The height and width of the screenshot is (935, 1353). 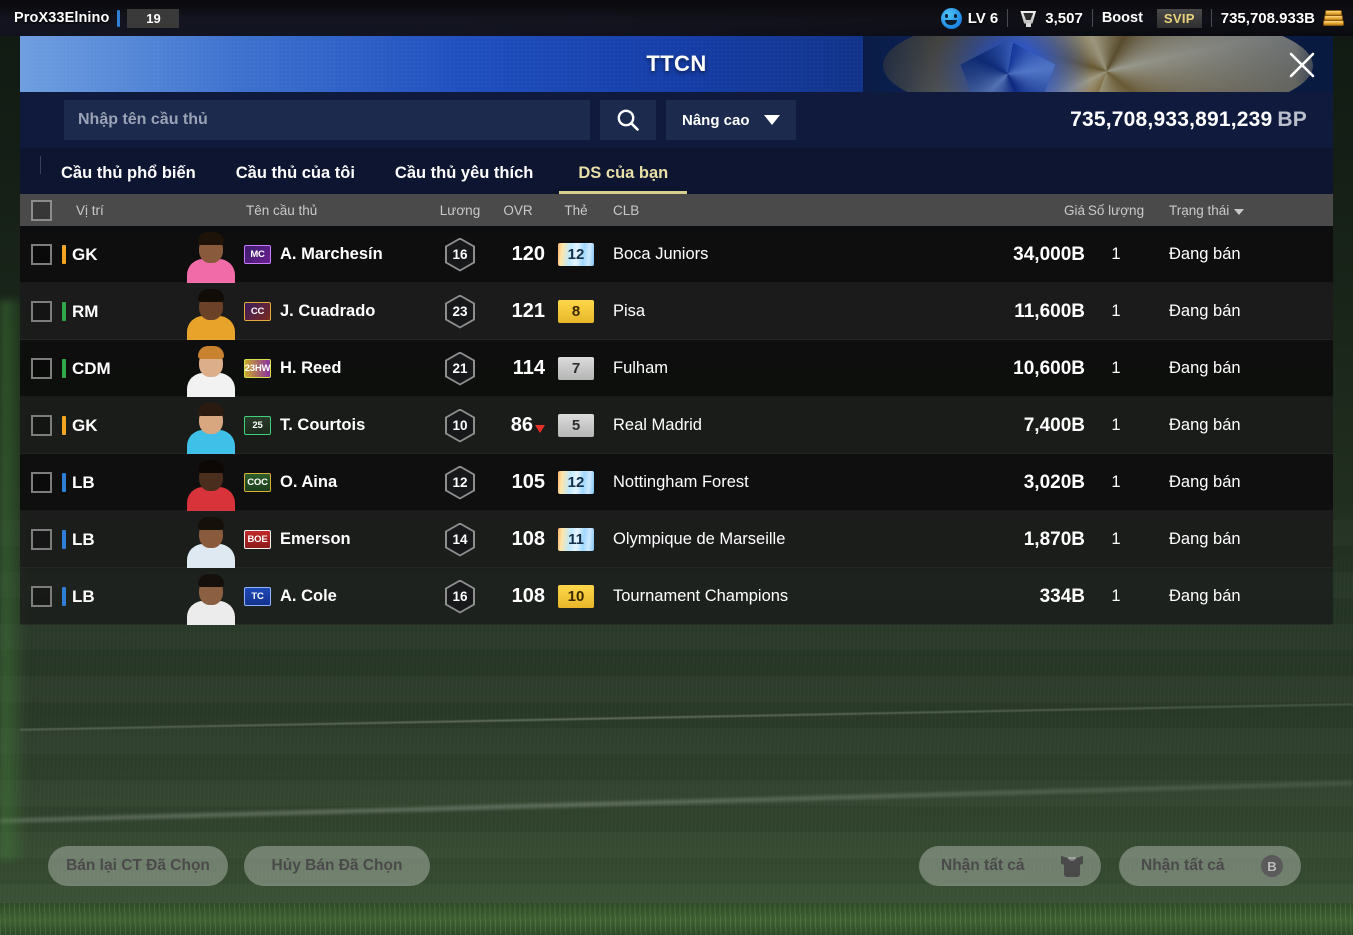 What do you see at coordinates (641, 368) in the screenshot?
I see `cell-club: Fulham` at bounding box center [641, 368].